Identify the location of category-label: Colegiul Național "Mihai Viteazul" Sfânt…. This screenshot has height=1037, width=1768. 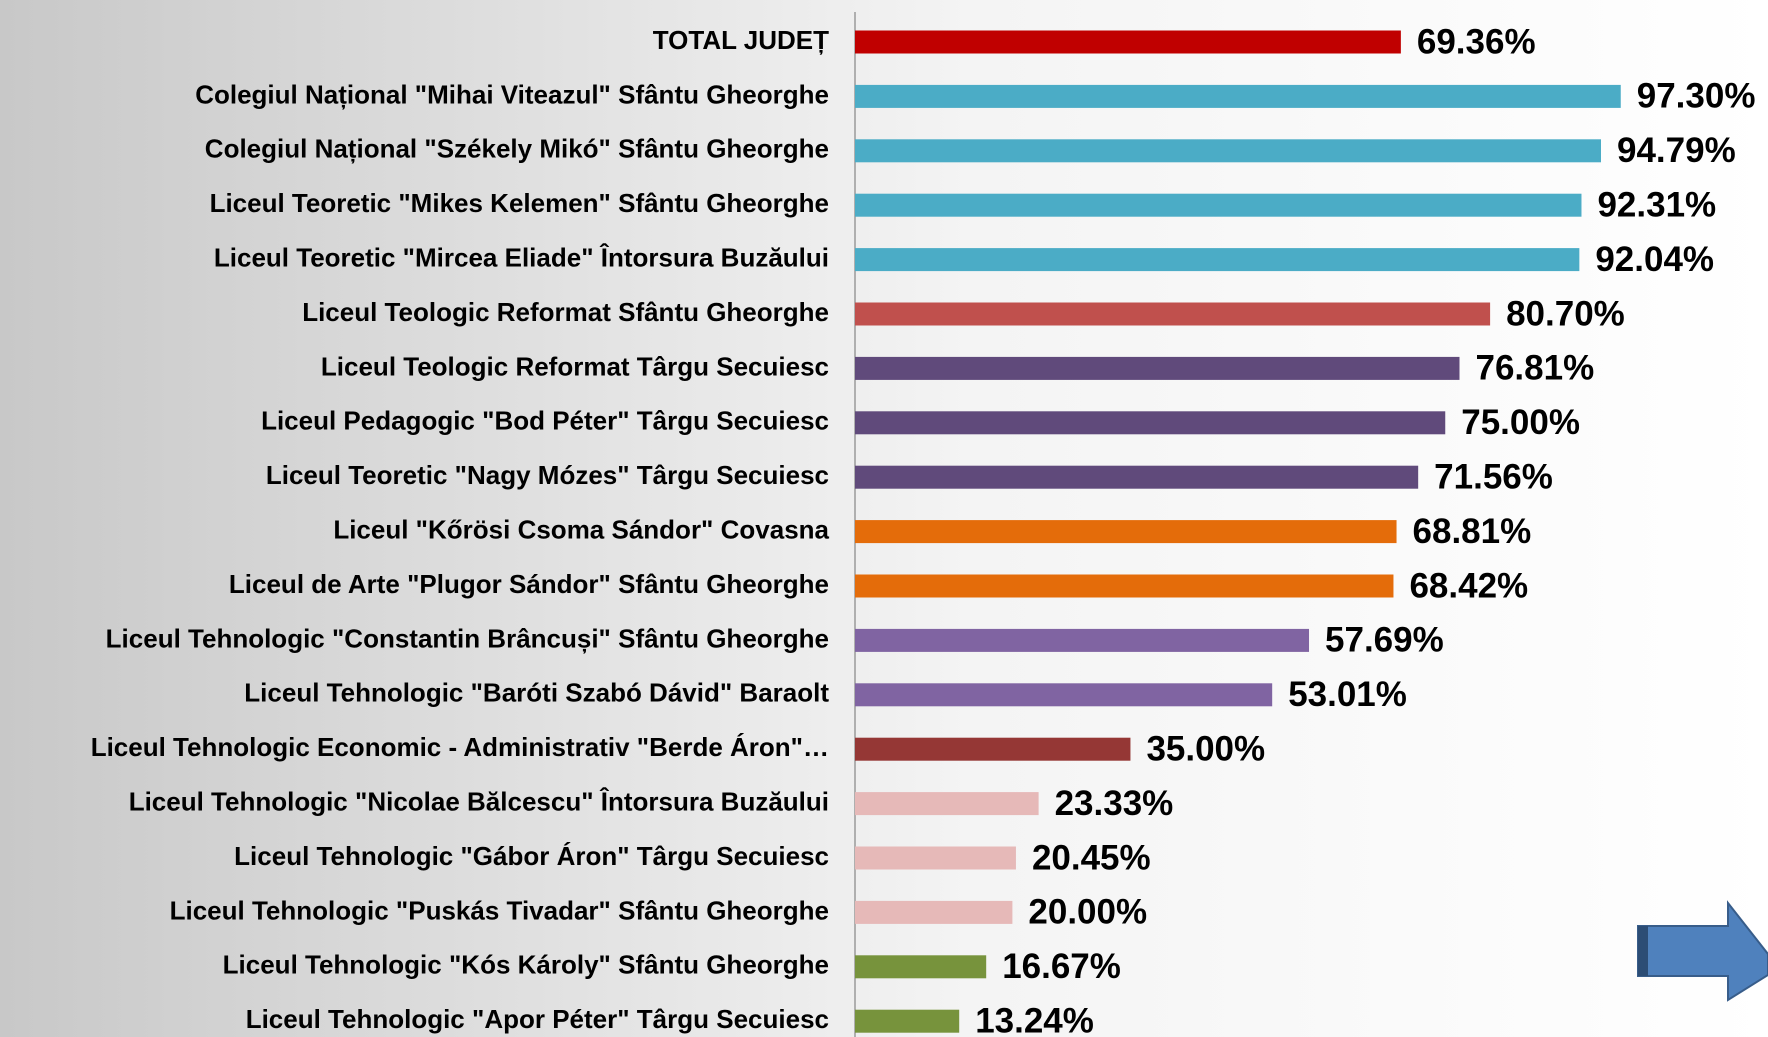
(512, 94).